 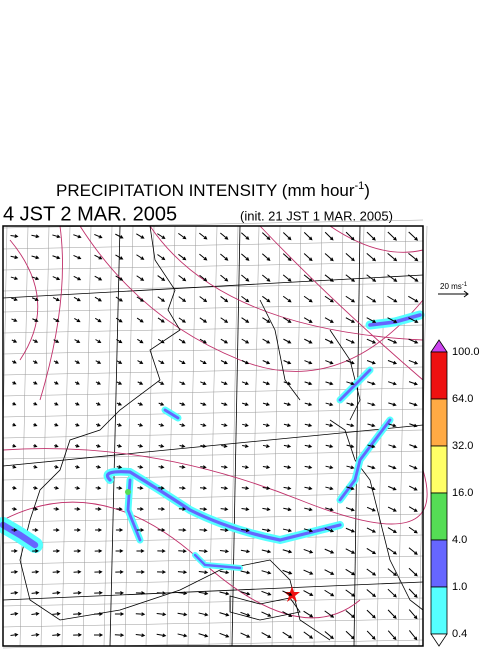 I want to click on wind-scale-sup: -1, so click(x=465, y=285).